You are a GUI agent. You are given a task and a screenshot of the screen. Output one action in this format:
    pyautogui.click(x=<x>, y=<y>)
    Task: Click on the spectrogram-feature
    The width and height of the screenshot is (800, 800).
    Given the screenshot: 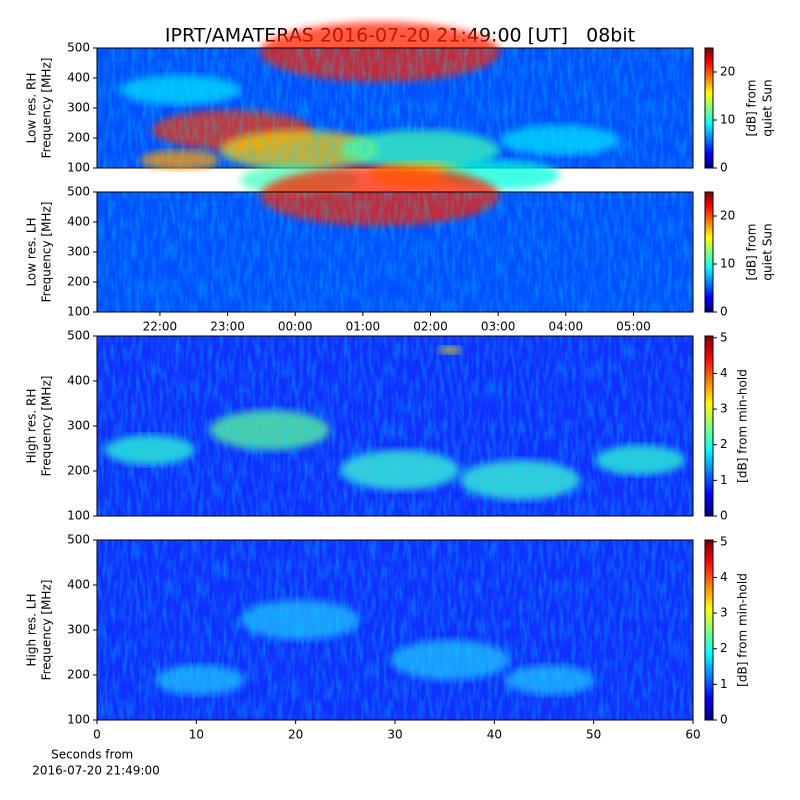 What is the action you would take?
    pyautogui.click(x=180, y=160)
    